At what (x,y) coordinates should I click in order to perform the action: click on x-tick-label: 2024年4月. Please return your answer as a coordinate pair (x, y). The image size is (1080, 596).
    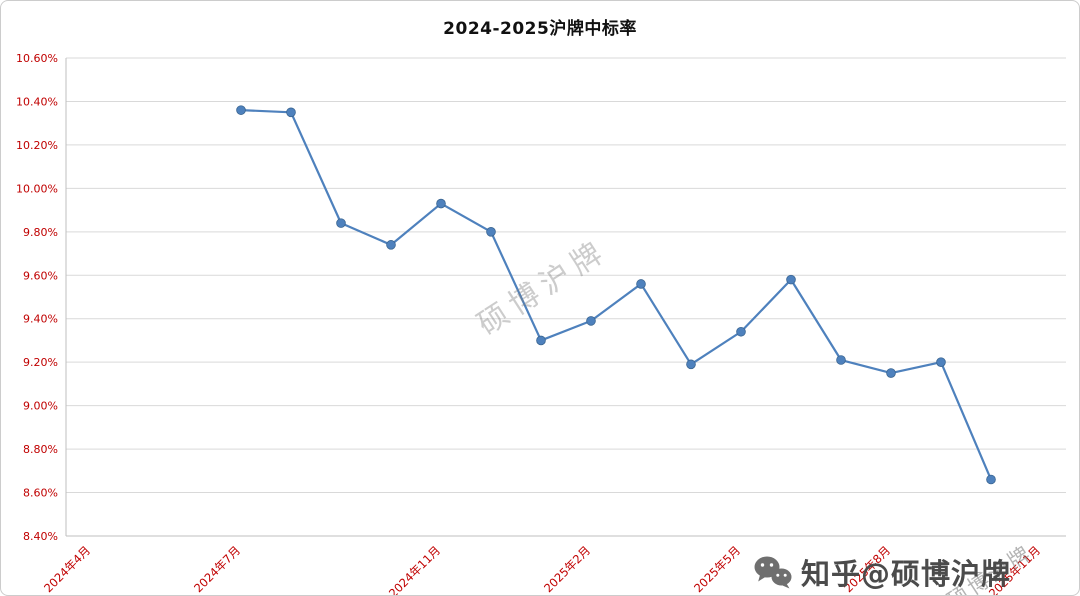
    Looking at the image, I should click on (67, 569).